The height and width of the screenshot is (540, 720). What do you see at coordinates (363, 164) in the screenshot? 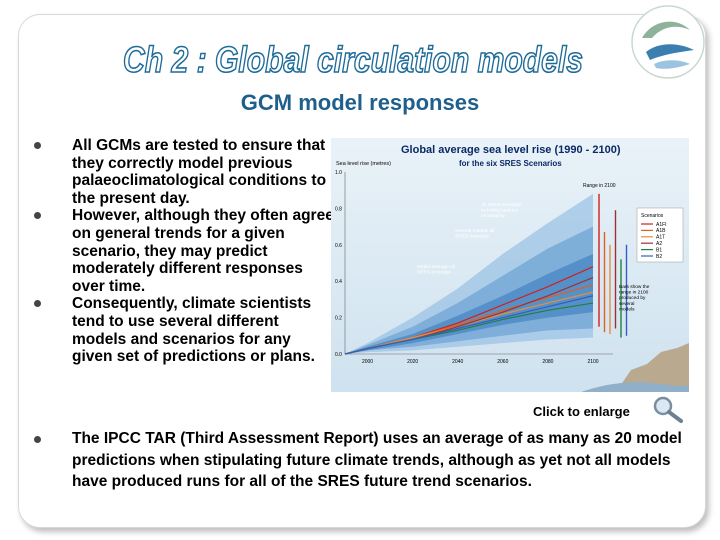
I see `y-axis-label: Sea level rise (metres)` at bounding box center [363, 164].